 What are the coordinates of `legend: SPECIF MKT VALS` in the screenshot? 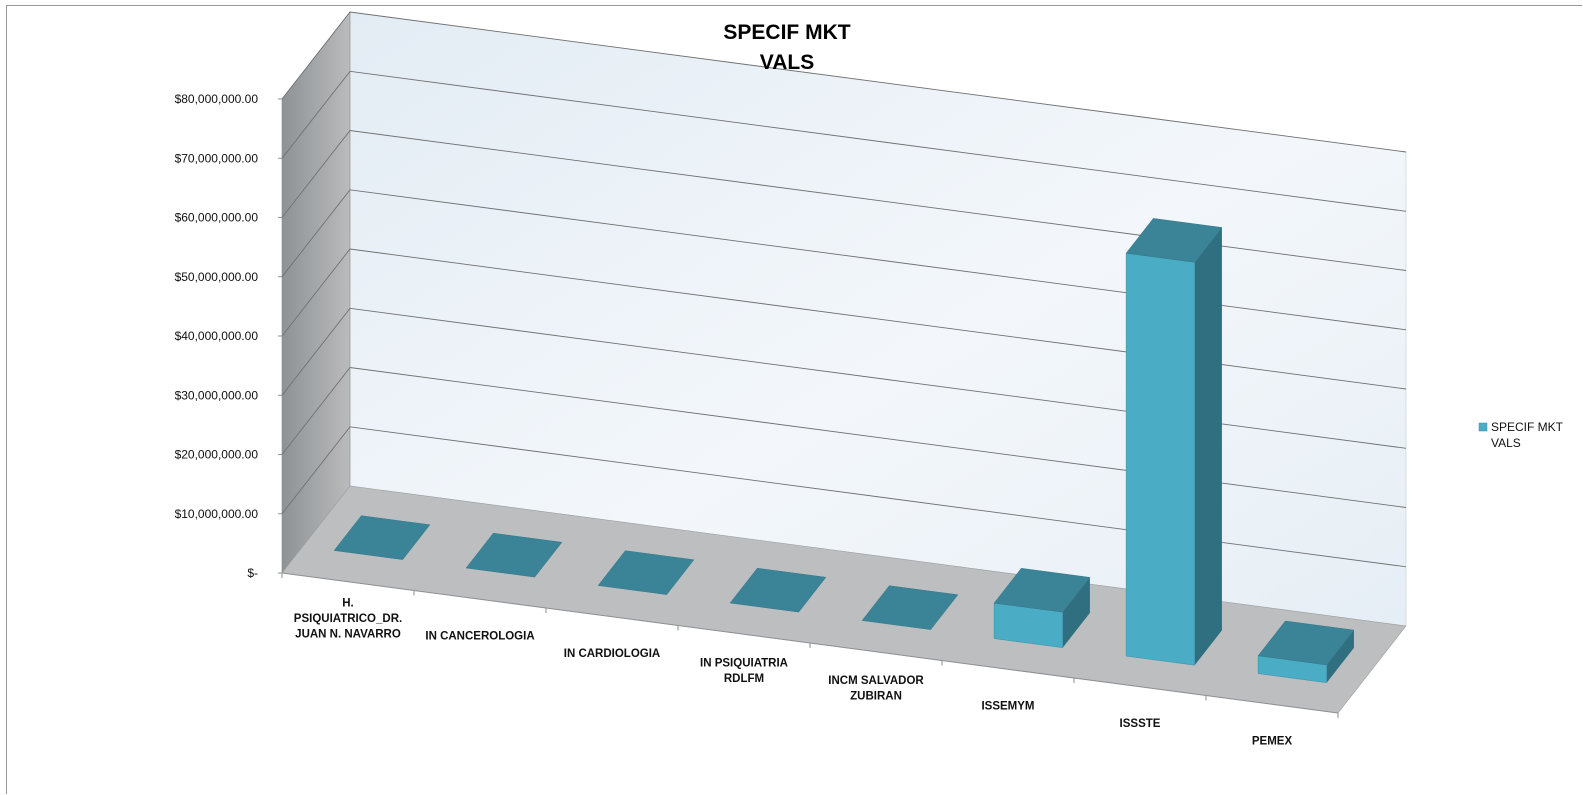 It's located at (1521, 435).